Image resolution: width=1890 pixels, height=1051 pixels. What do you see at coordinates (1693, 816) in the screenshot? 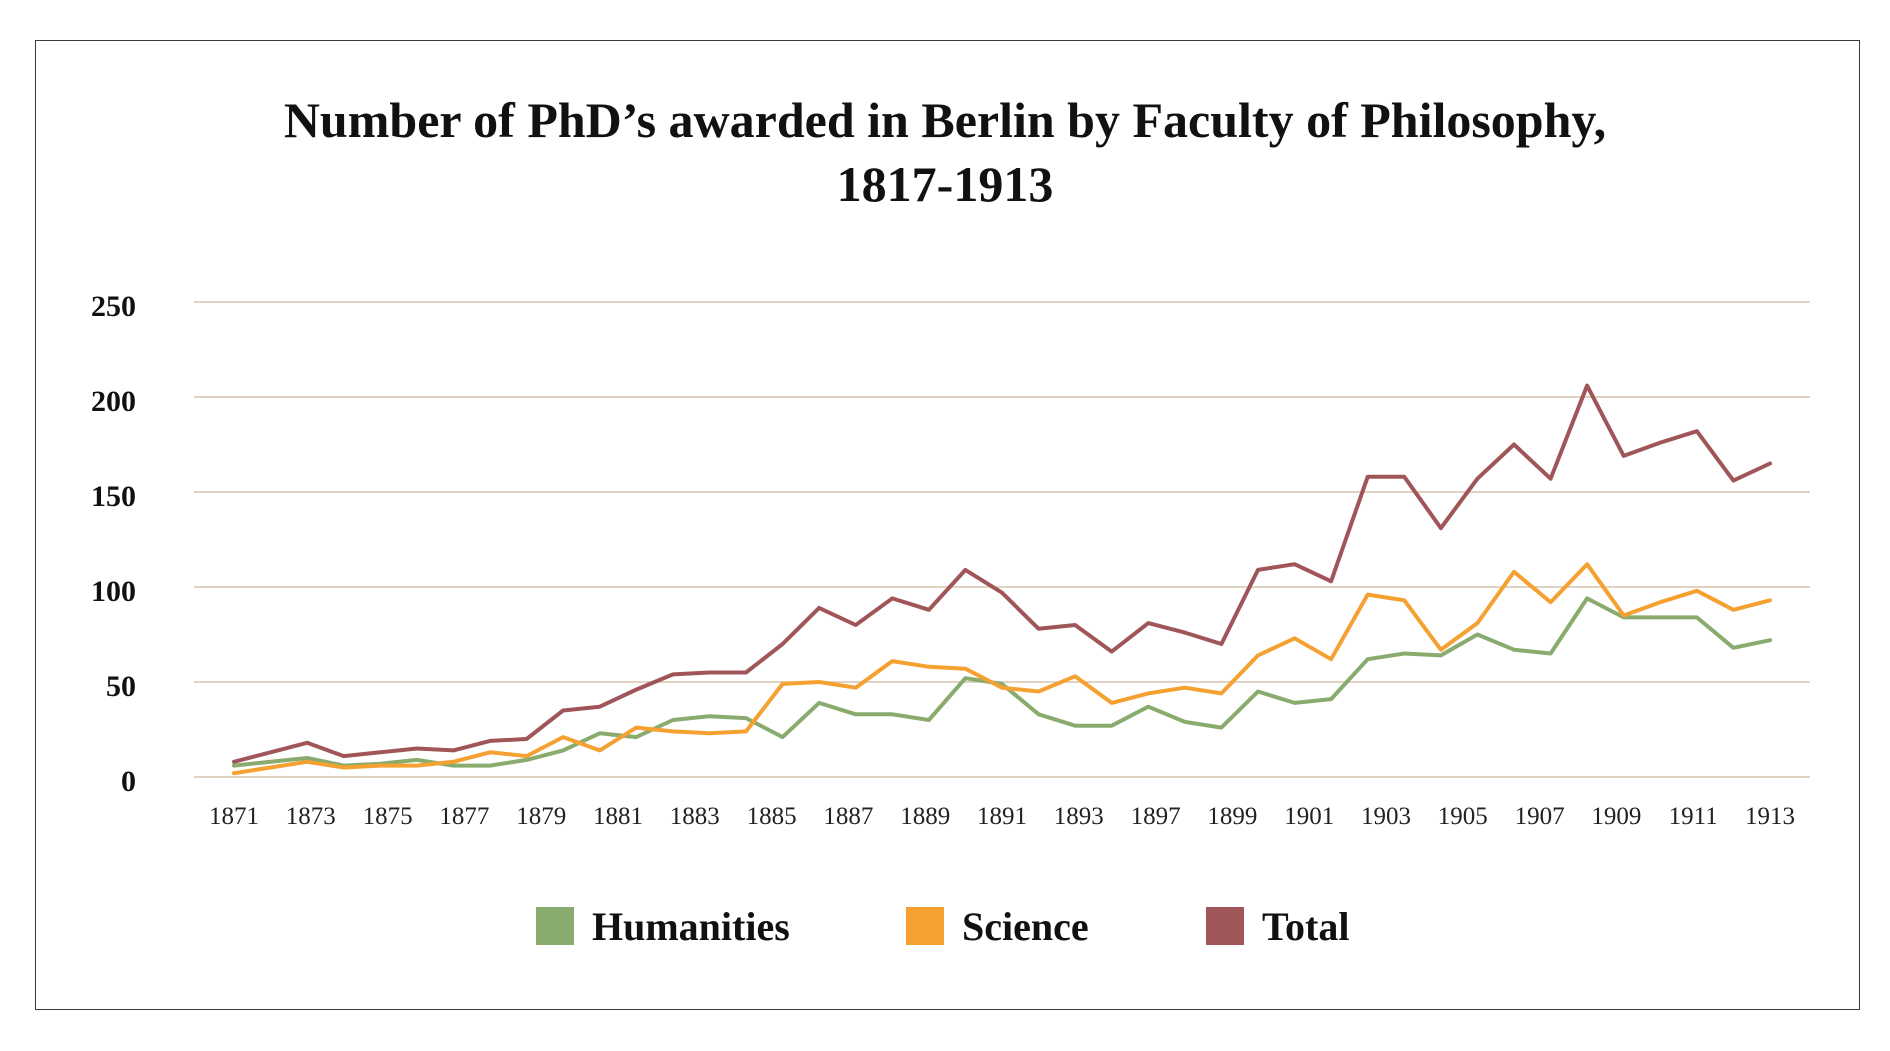
I see `x-tick-label: 1911` at bounding box center [1693, 816].